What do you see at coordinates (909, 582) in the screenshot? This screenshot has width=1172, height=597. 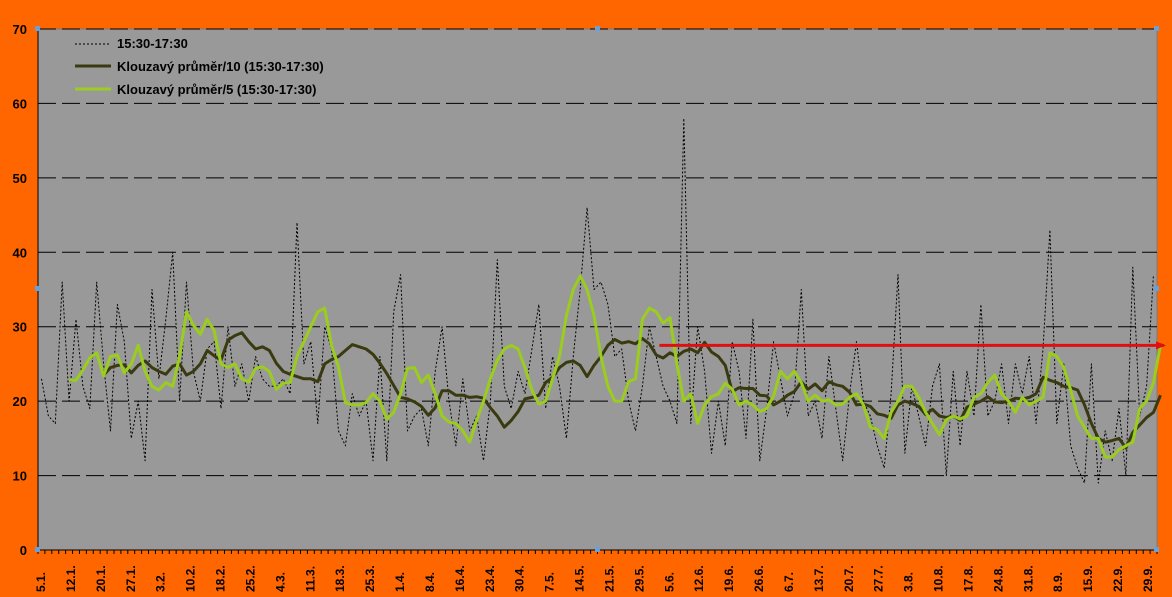 I see `x-tick-label: 3.8.` at bounding box center [909, 582].